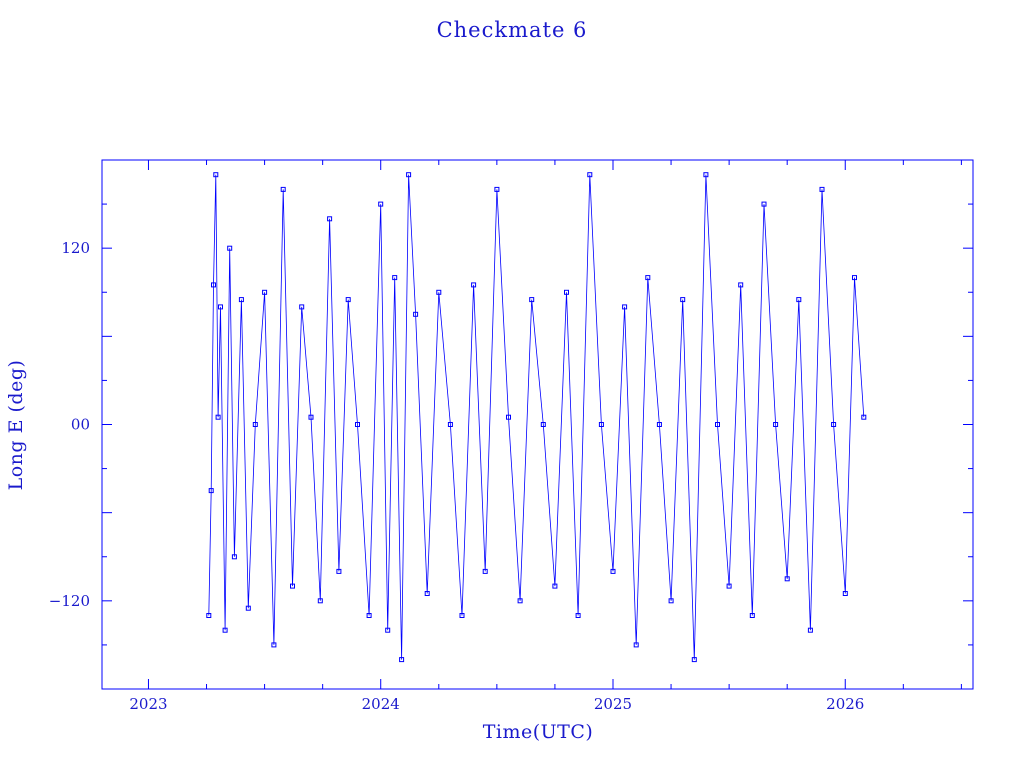  I want to click on chart-title: Checkmate 6, so click(512, 30).